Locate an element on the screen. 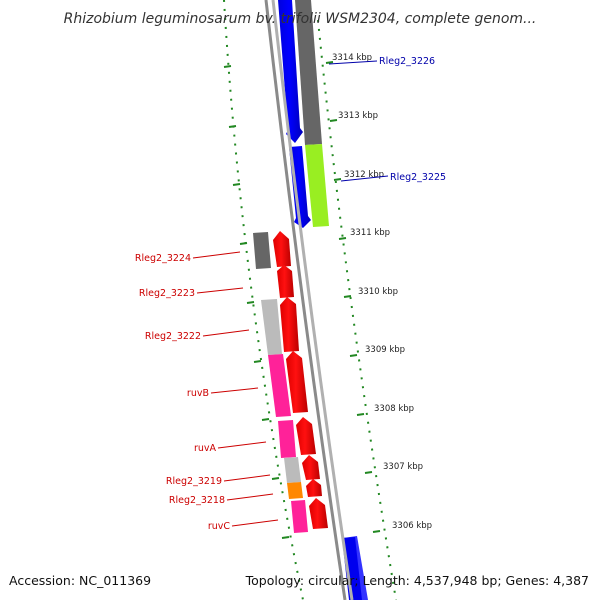  ruler-label: 3308 kbp is located at coordinates (394, 409).